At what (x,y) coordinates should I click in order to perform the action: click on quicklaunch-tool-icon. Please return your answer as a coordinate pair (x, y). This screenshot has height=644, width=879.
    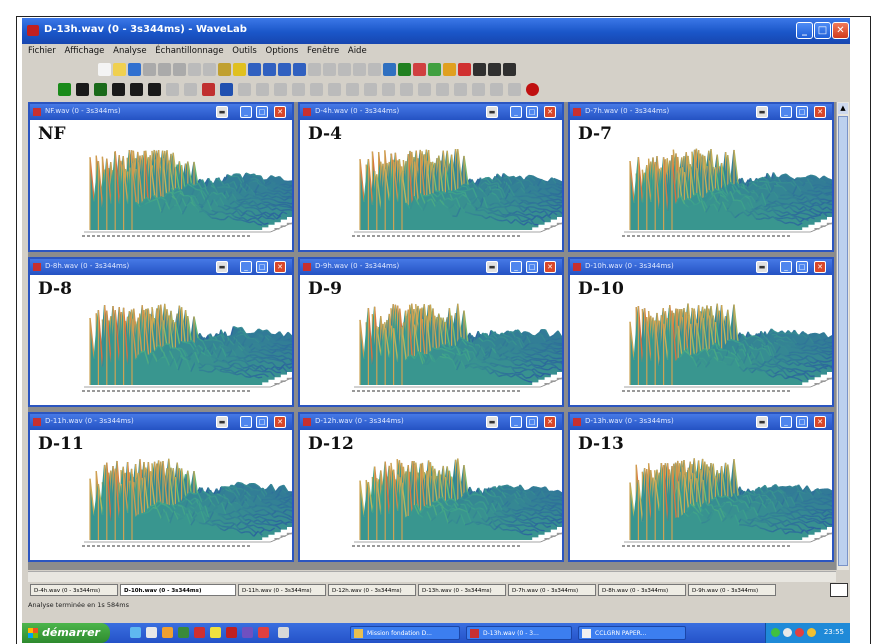
    Looking at the image, I should click on (247, 632).